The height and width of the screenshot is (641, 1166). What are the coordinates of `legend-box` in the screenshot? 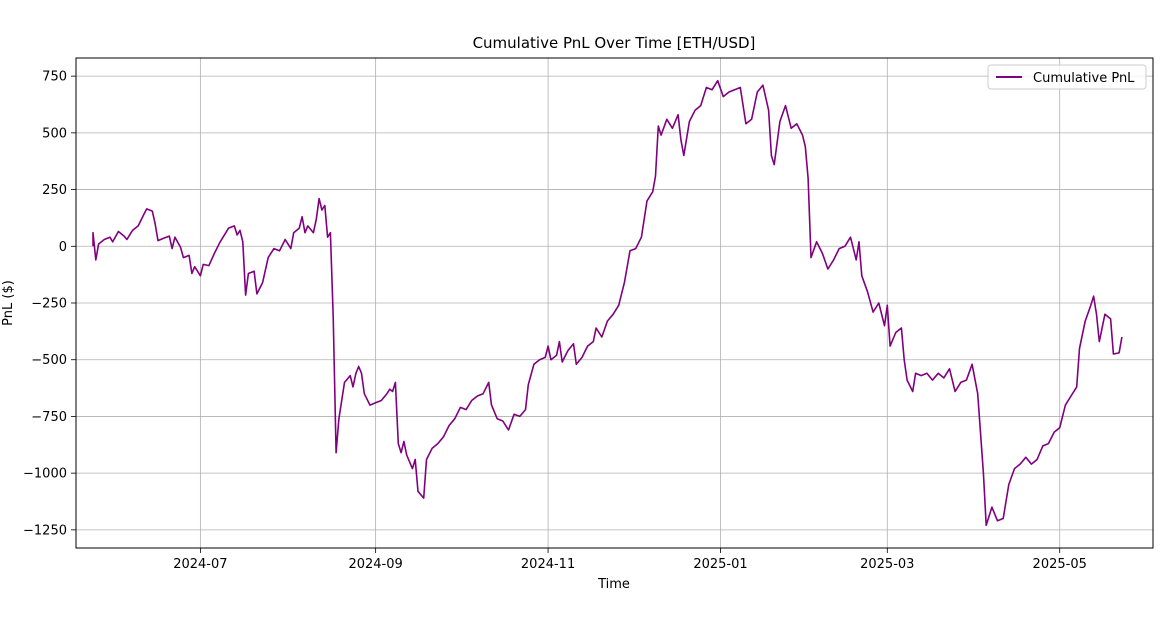 It's located at (1067, 77).